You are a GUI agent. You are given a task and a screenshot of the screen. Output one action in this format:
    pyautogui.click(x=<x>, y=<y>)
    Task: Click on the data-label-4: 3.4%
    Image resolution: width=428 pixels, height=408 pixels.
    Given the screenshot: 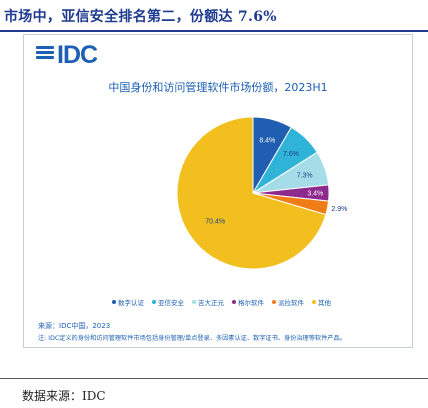 What is the action you would take?
    pyautogui.click(x=315, y=194)
    